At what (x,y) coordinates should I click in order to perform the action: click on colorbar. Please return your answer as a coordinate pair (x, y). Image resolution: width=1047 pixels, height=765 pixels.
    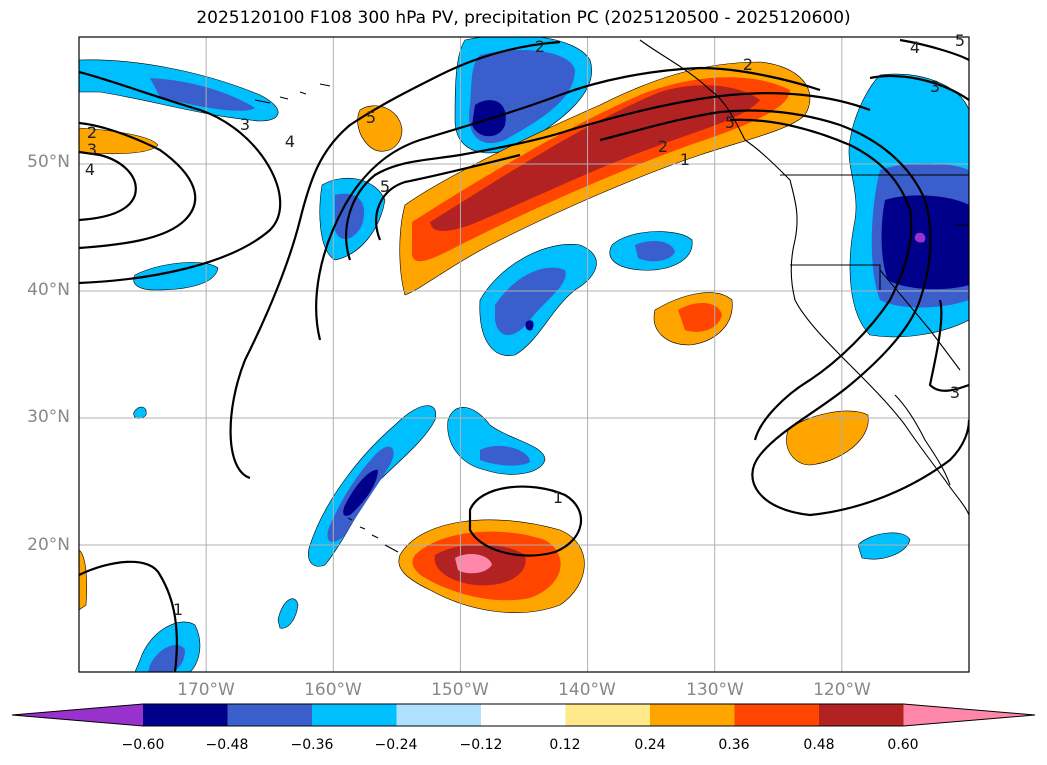
    Looking at the image, I should click on (523, 715).